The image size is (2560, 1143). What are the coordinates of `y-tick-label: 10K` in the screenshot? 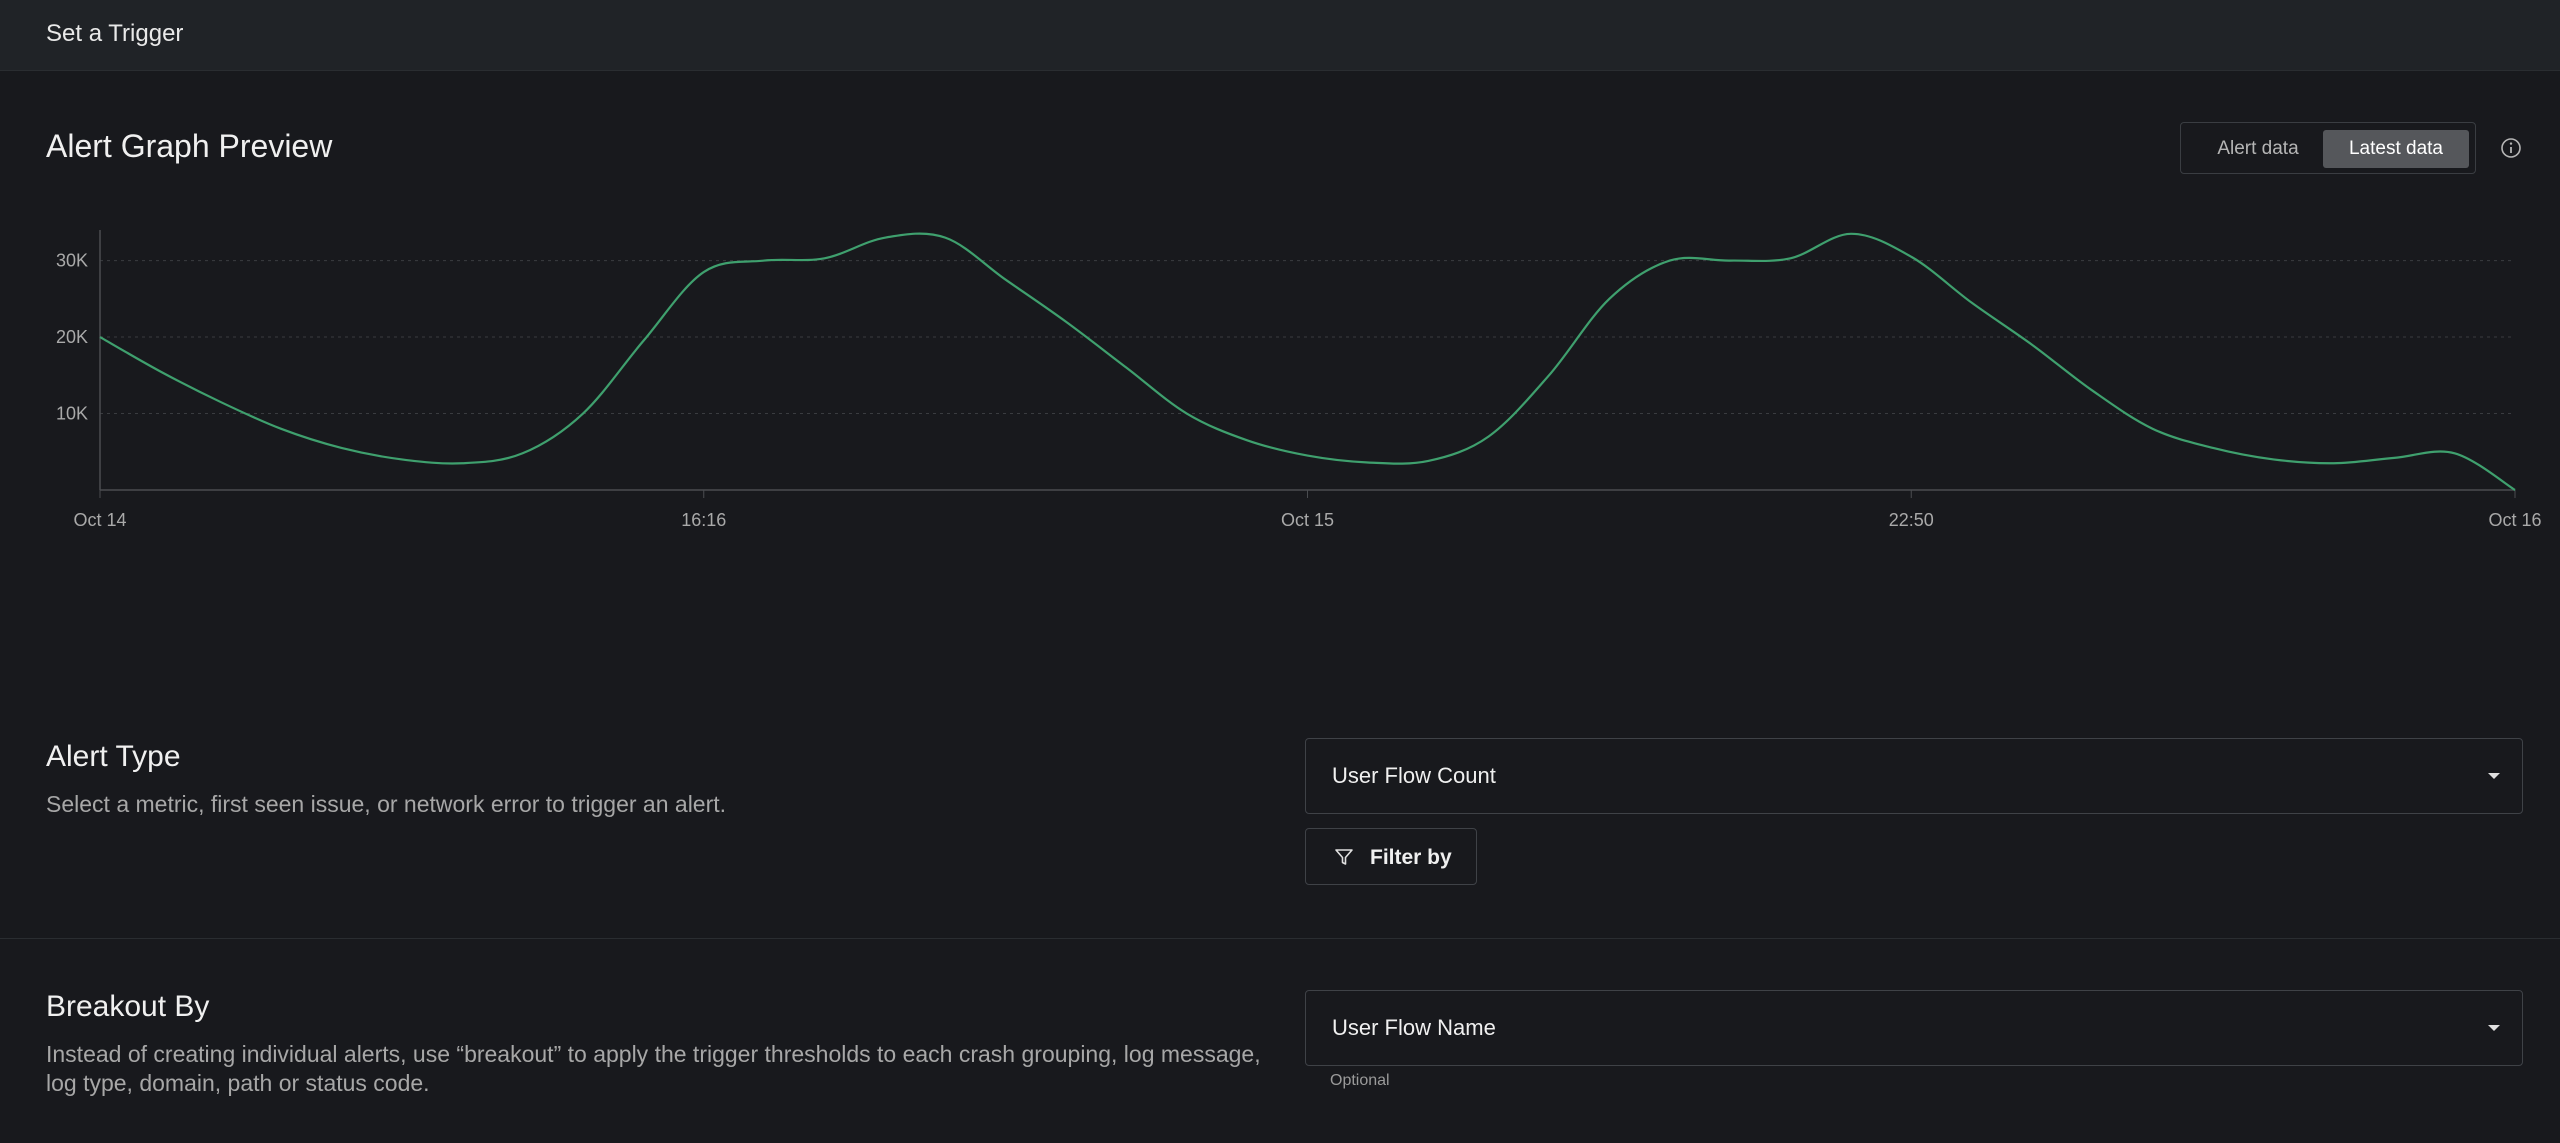 It's located at (72, 414).